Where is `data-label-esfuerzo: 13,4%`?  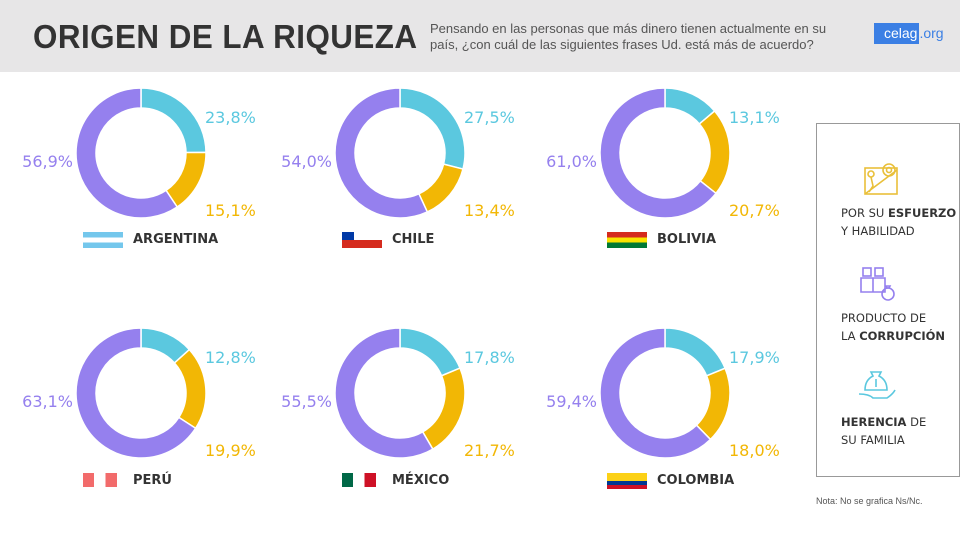
data-label-esfuerzo: 13,4% is located at coordinates (489, 210).